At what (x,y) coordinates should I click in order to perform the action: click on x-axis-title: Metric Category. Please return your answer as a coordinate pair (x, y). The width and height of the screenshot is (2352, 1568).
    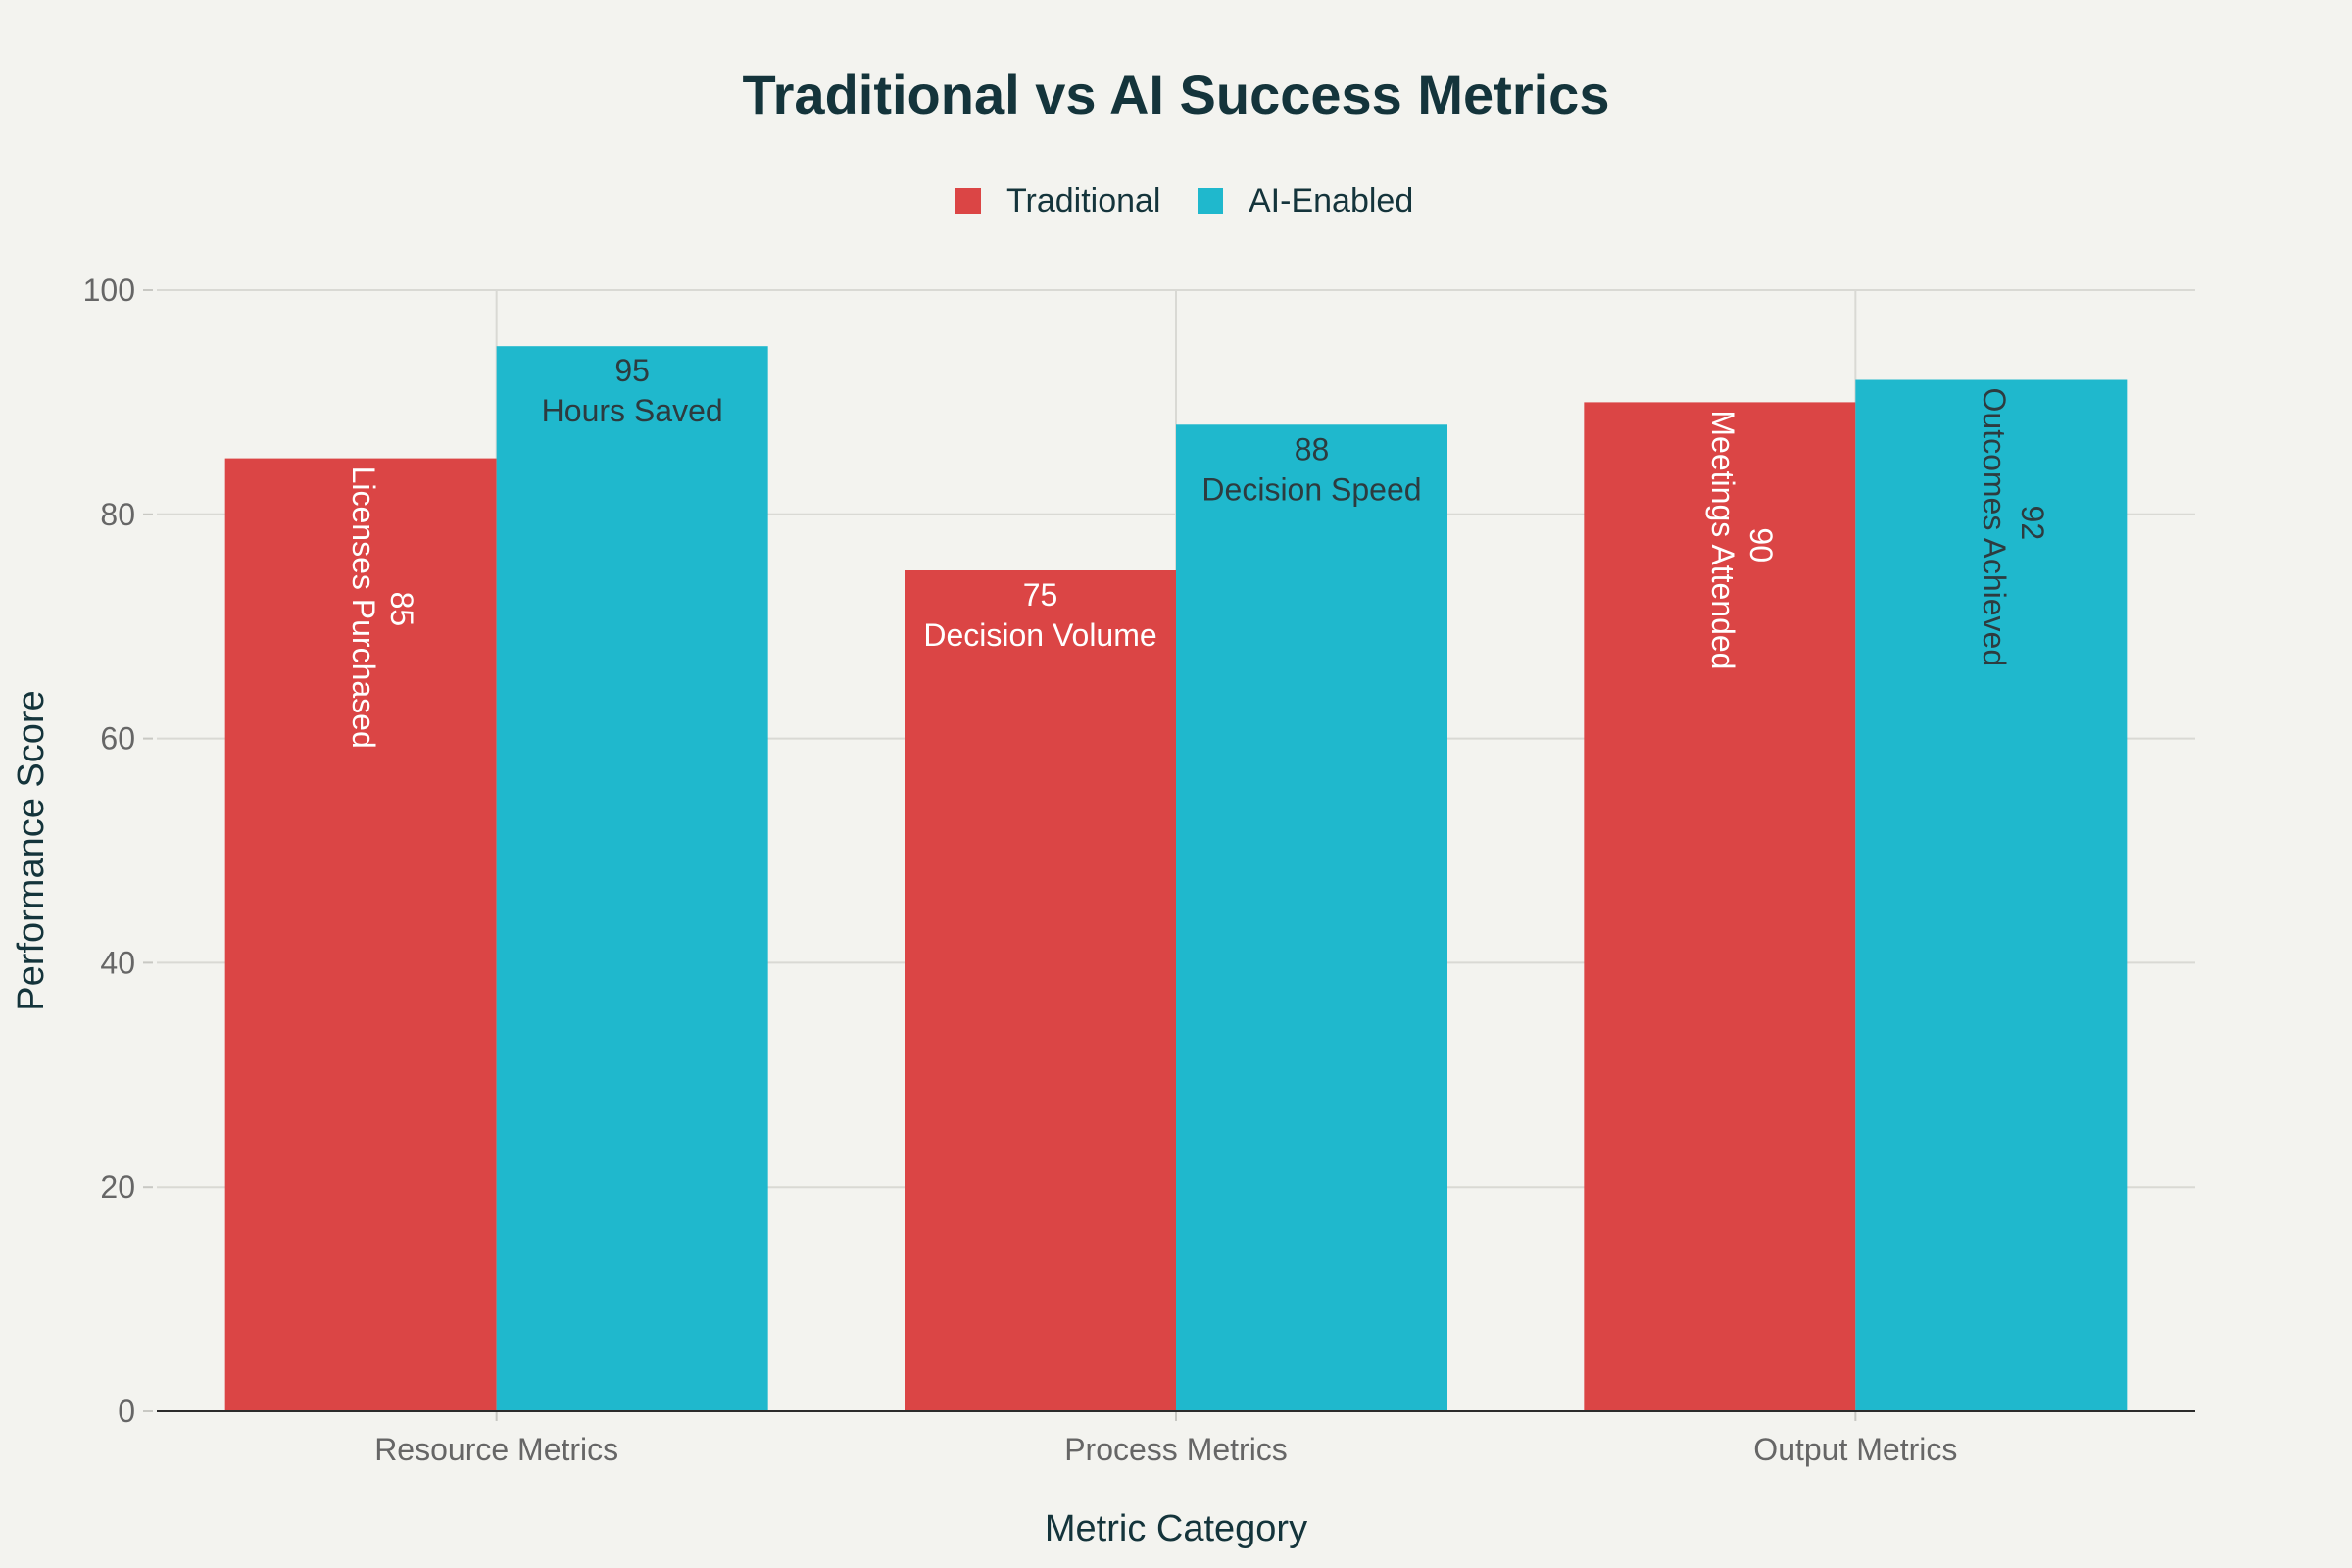
    Looking at the image, I should click on (1176, 1528).